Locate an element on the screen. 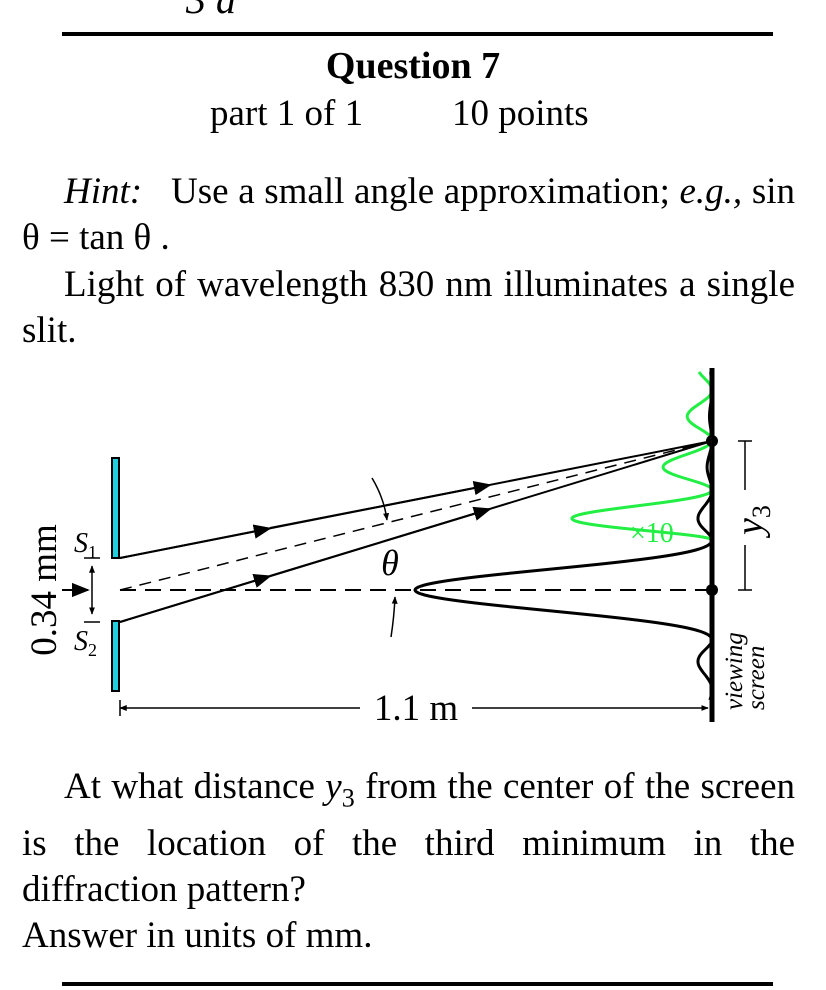 Image resolution: width=826 pixels, height=990 pixels. answer-units: Answer in units of mm. is located at coordinates (197, 936).